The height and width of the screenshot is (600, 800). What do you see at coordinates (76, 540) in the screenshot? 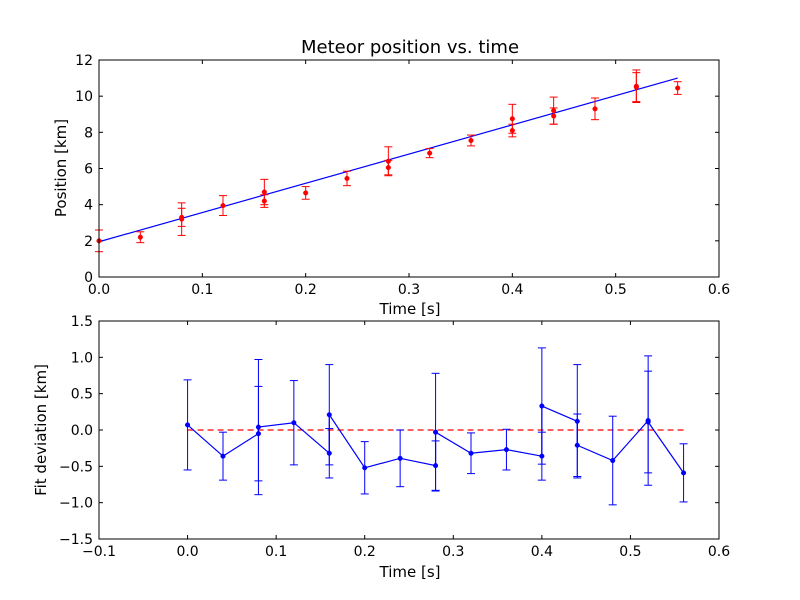
I see `y-tick-label: −1.5` at bounding box center [76, 540].